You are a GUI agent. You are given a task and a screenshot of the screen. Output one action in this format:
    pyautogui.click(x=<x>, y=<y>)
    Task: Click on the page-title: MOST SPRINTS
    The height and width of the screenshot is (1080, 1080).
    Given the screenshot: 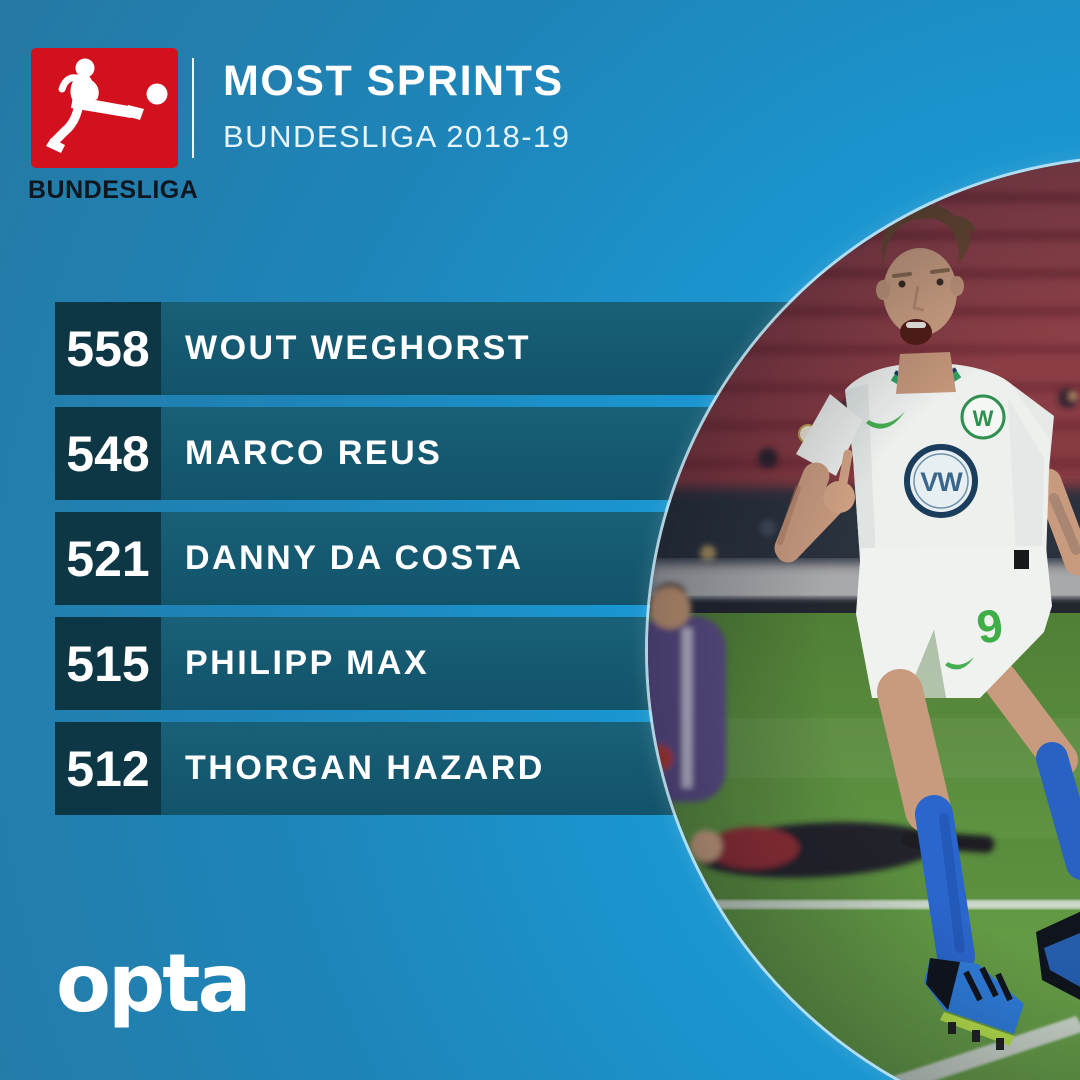 What is the action you would take?
    pyautogui.click(x=393, y=81)
    